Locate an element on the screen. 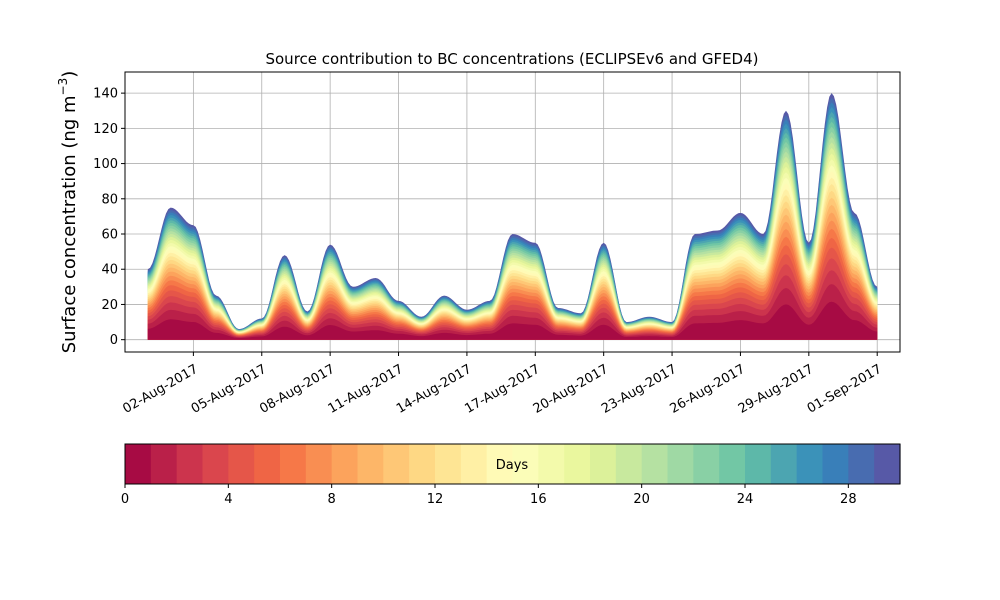  x-tick-label: 17-Aug-2017 is located at coordinates (502, 389).